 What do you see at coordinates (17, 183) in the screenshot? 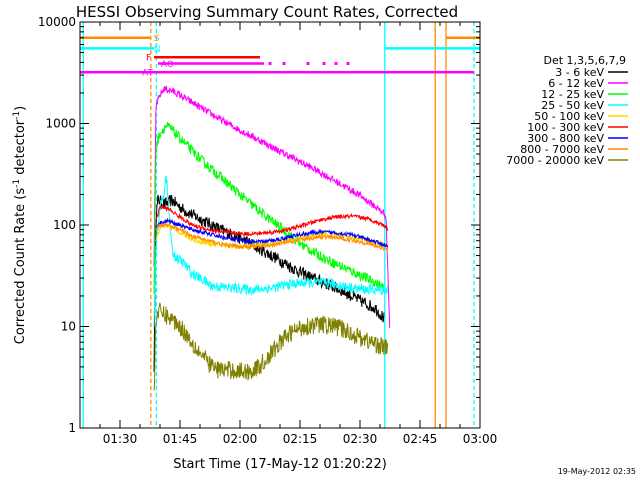
I see `y-axis-label-exp1: -1` at bounding box center [17, 183].